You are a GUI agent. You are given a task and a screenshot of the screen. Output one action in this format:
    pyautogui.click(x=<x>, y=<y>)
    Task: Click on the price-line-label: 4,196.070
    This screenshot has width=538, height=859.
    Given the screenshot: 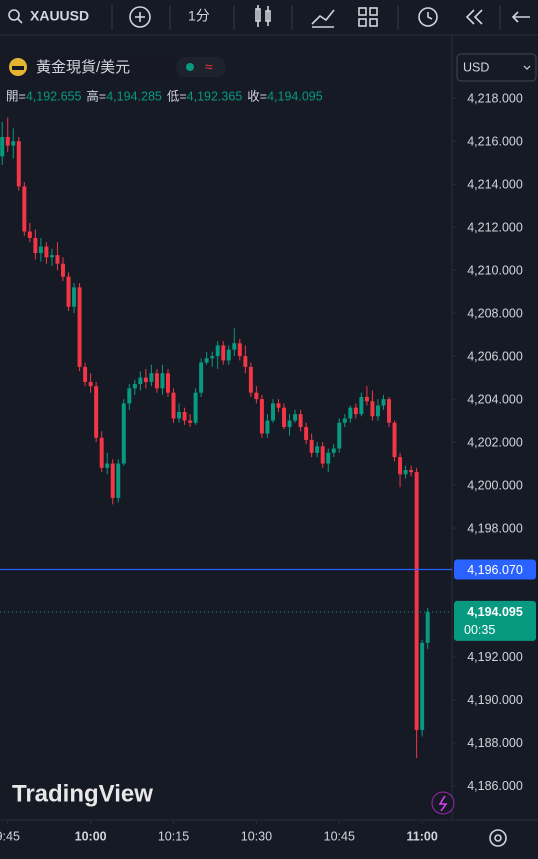 What is the action you would take?
    pyautogui.click(x=495, y=570)
    